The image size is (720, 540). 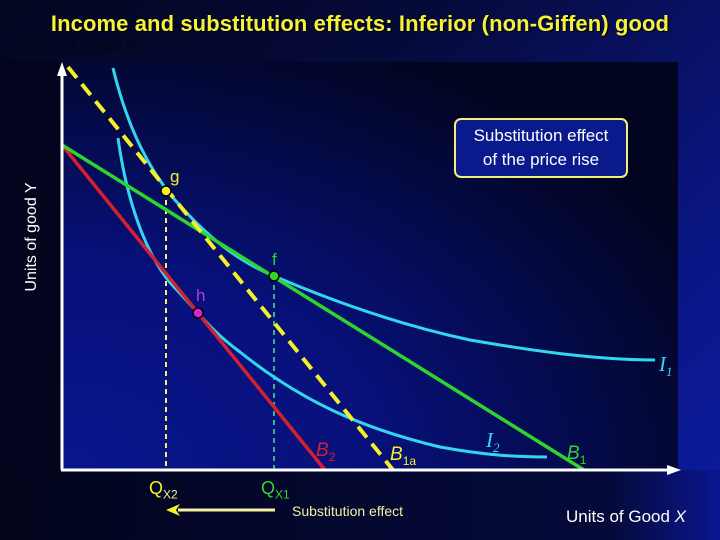 I want to click on x-axis-arrowhead-icon, so click(x=674, y=470).